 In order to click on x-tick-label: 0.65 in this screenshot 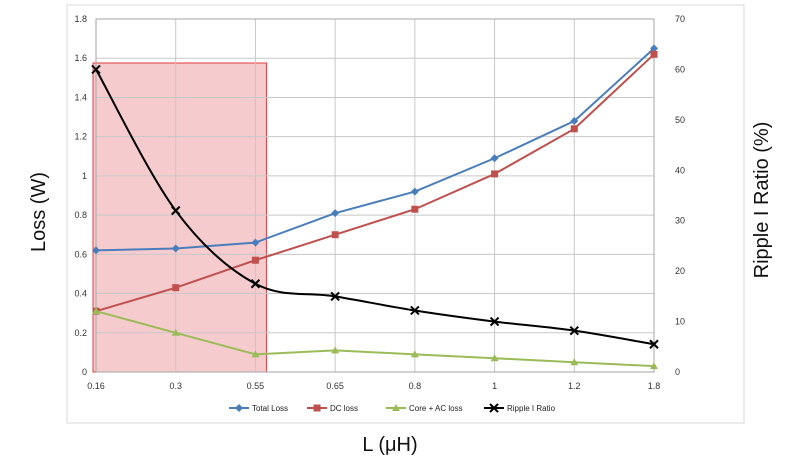, I will do `click(335, 386)`.